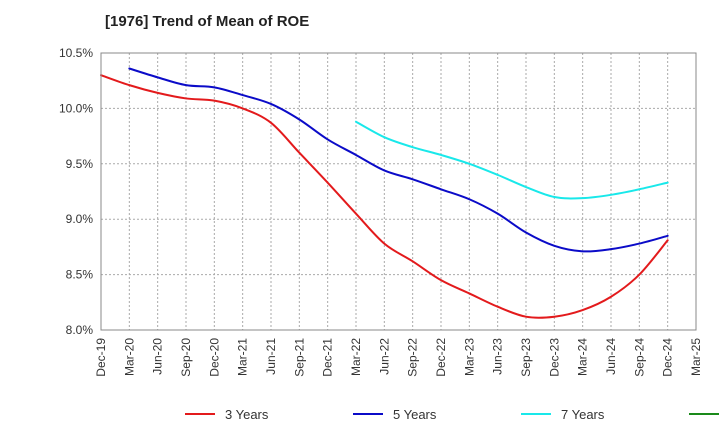 This screenshot has height=440, width=720. I want to click on x-tick-label: Jun-20, so click(158, 356).